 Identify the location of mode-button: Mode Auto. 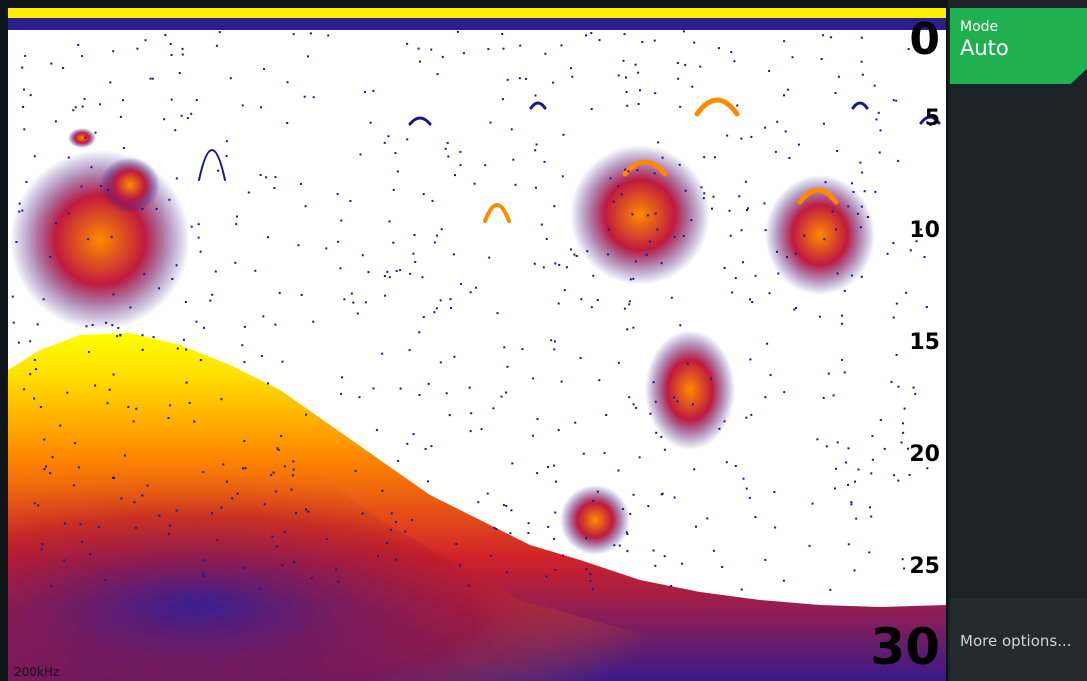
(1018, 46).